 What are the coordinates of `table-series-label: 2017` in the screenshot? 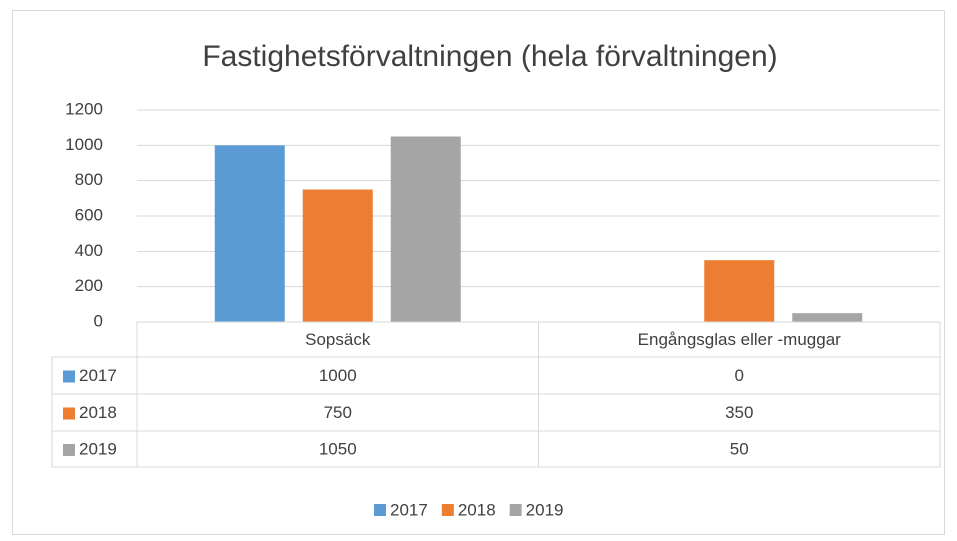 It's located at (98, 375).